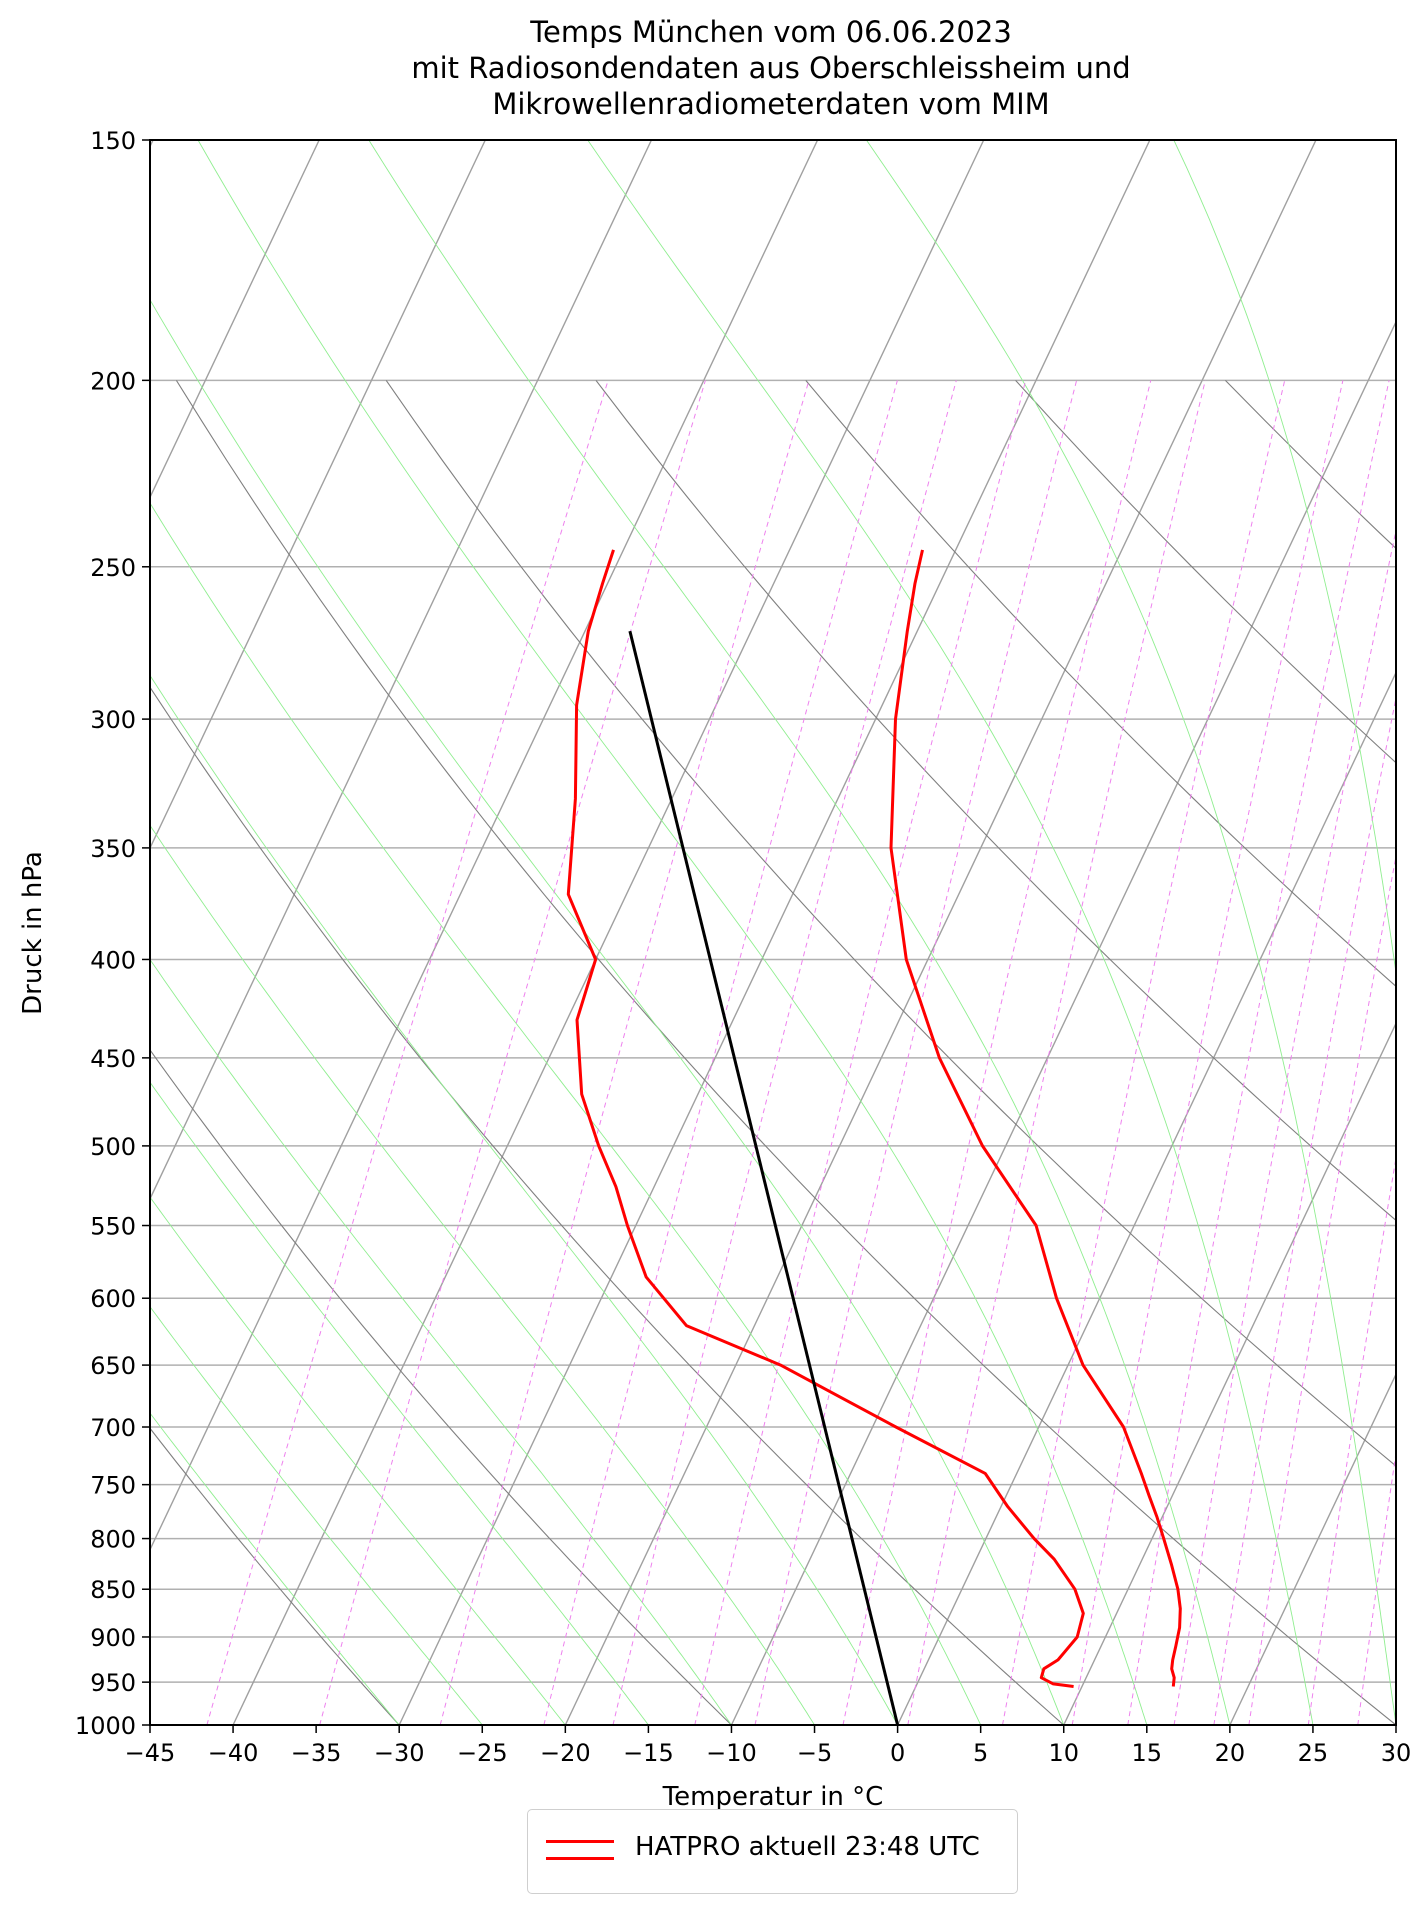 This screenshot has width=1427, height=1907. What do you see at coordinates (113, 1299) in the screenshot?
I see `y-tick-label: 600` at bounding box center [113, 1299].